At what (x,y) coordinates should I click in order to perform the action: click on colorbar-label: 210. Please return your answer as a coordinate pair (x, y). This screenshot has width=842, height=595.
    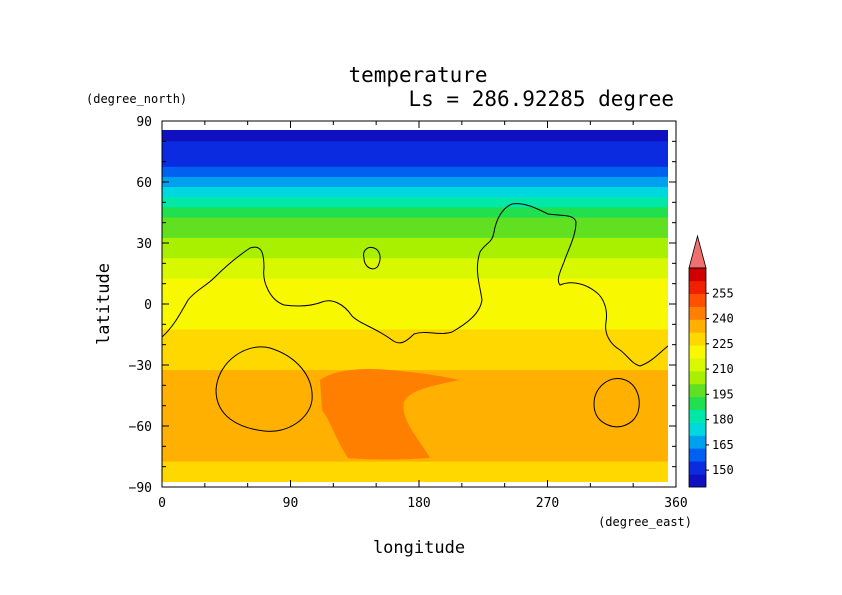
    Looking at the image, I should click on (723, 369).